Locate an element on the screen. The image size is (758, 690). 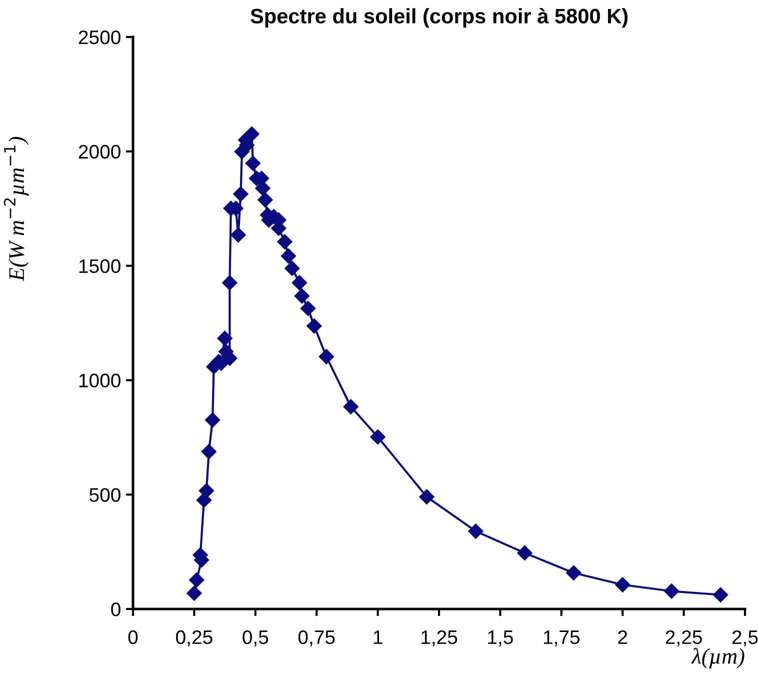
x-tick-label: 2,25 is located at coordinates (684, 638).